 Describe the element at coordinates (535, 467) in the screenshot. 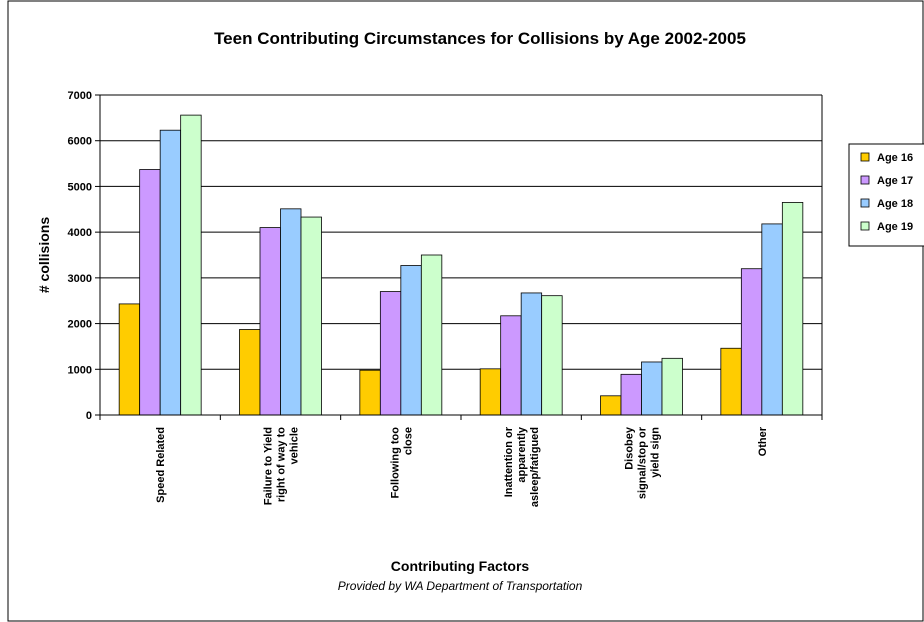

I see `x-category-label: asleep/fatigued` at that location.